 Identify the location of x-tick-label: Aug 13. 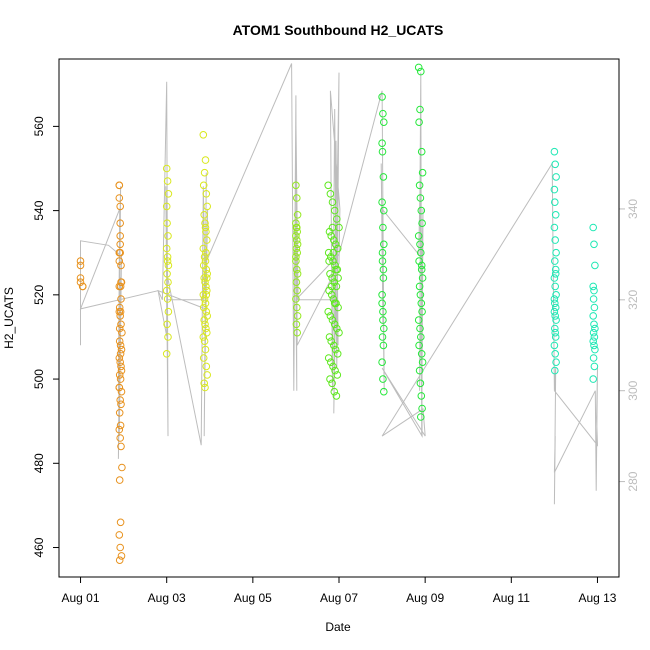
(597, 598).